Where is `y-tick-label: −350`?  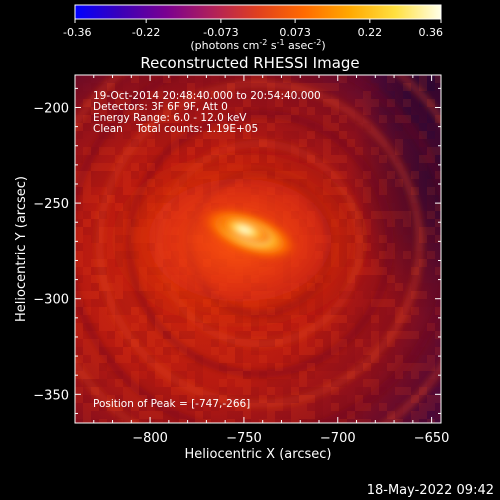 y-tick-label: −350 is located at coordinates (51, 395).